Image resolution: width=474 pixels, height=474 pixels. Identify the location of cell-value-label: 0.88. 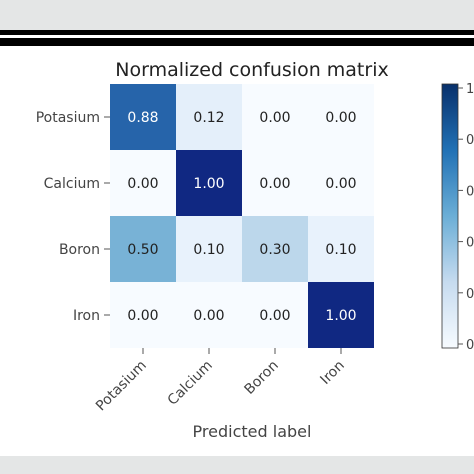
(142, 118).